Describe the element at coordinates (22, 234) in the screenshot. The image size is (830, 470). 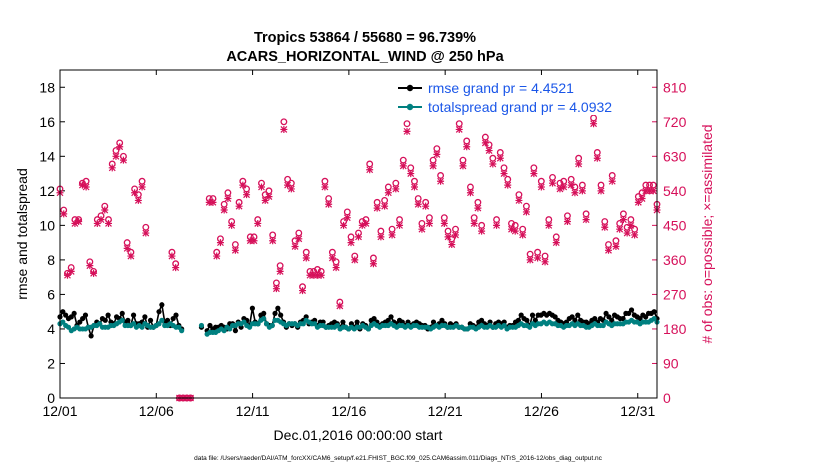
I see `y-axis-label-left: rmse and totalspread` at that location.